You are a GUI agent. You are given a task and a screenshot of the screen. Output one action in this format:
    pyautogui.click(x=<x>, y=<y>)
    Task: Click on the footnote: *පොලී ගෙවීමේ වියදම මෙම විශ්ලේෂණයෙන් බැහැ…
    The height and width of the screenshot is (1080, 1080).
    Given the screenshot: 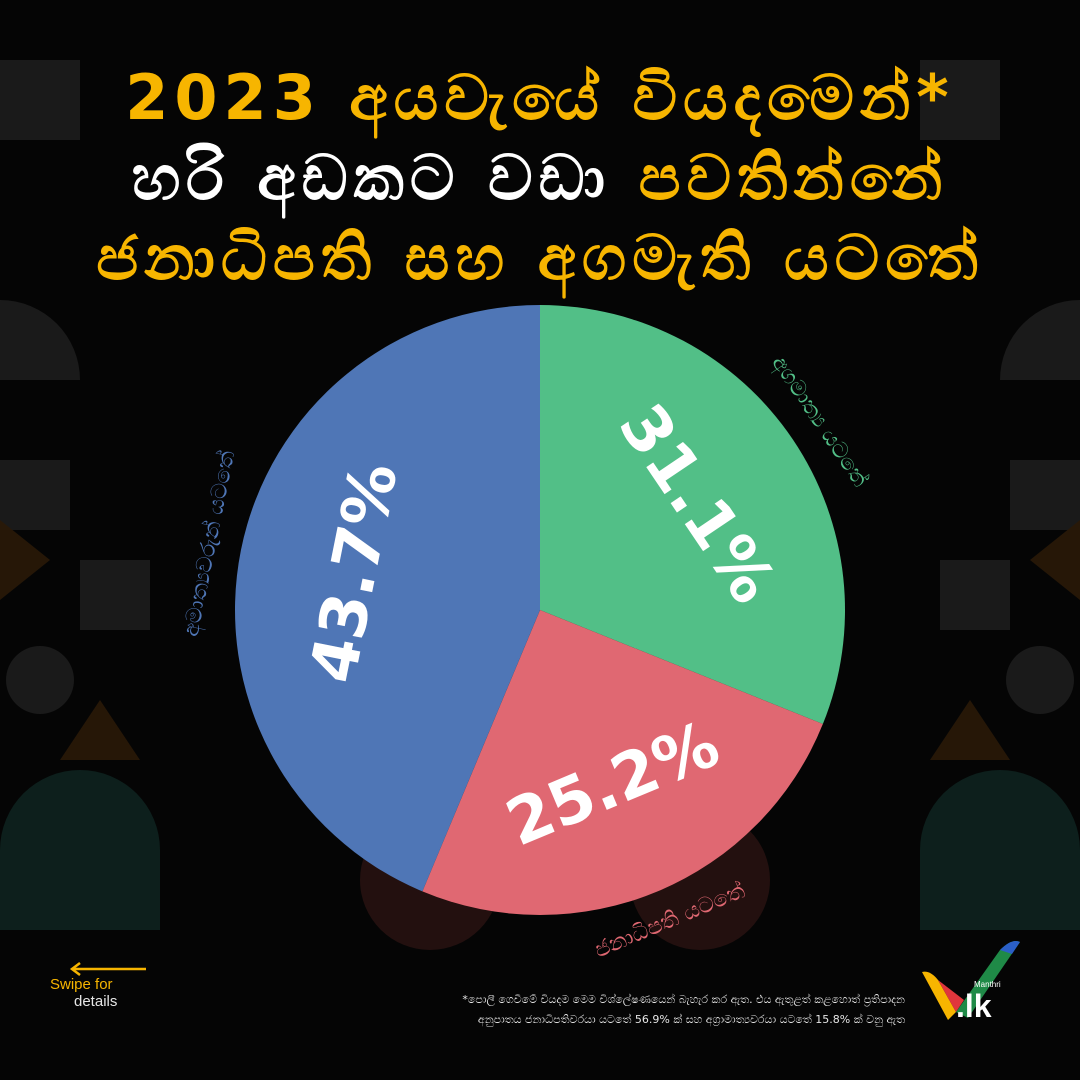 What is the action you would take?
    pyautogui.click(x=602, y=1010)
    